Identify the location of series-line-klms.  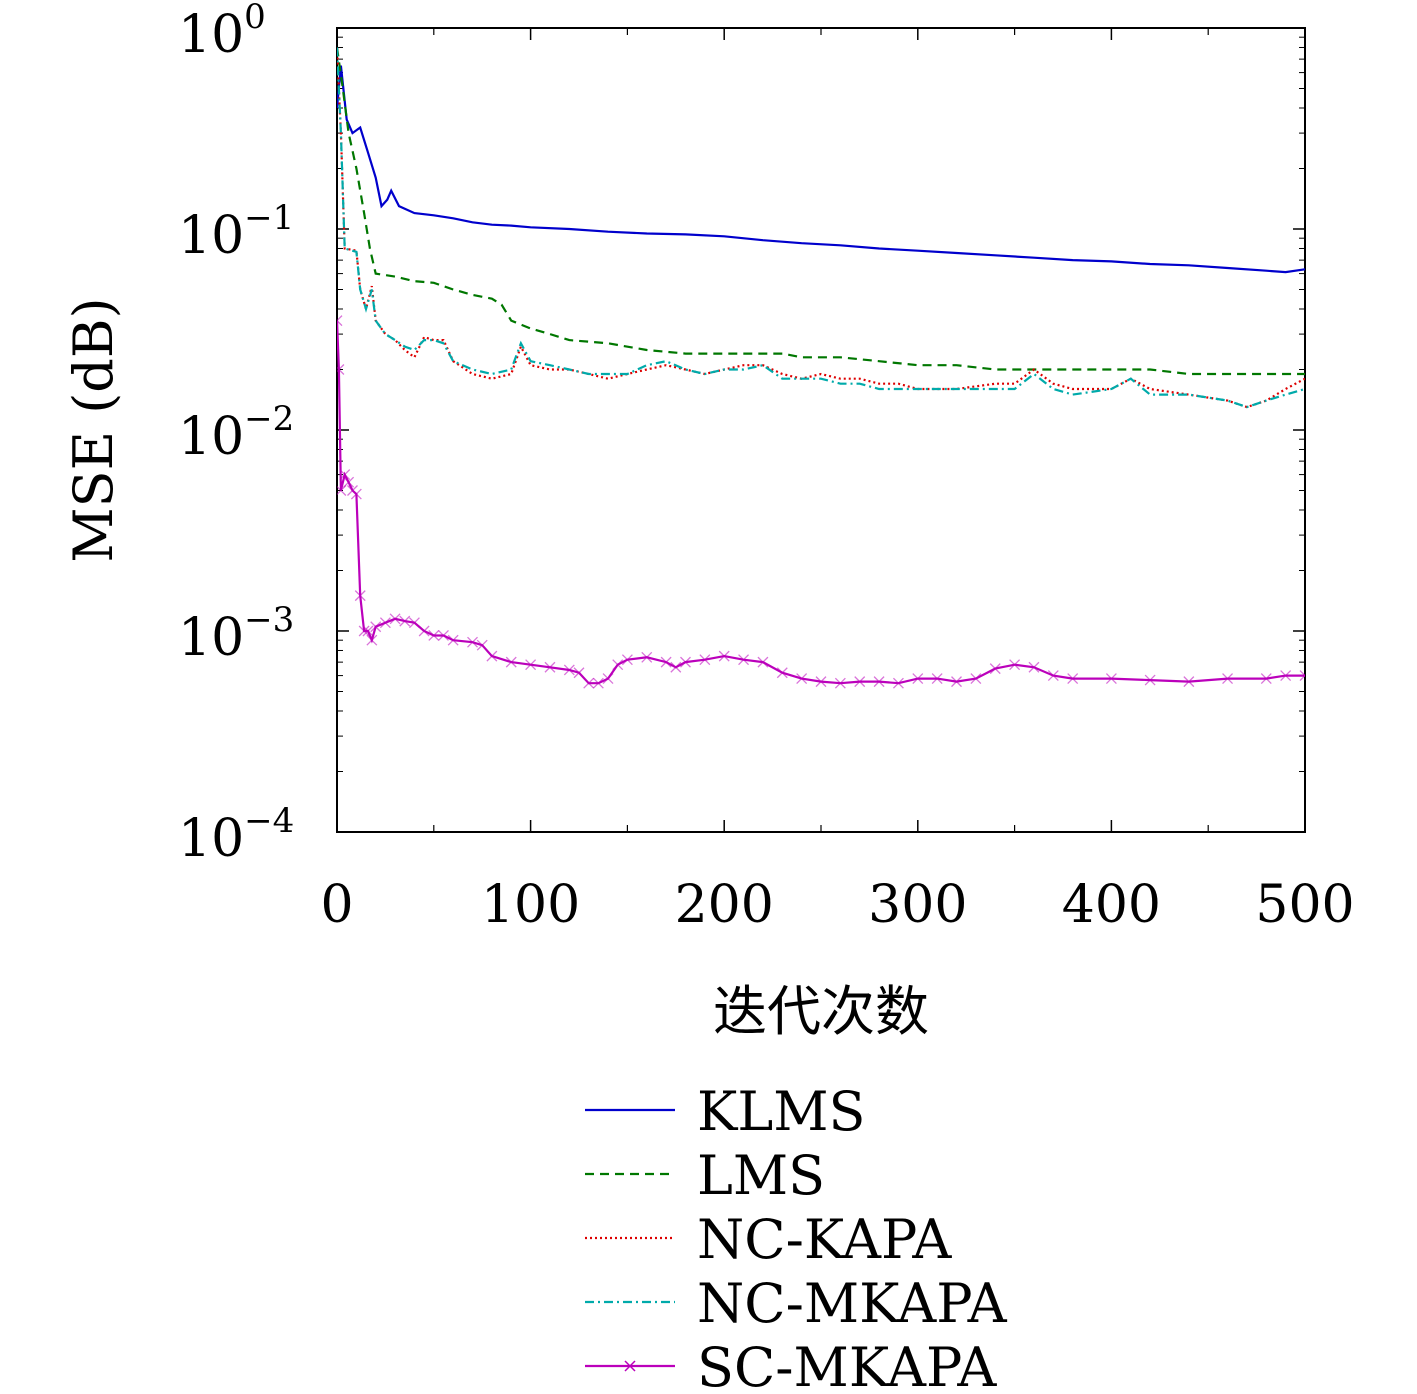
(821, 169).